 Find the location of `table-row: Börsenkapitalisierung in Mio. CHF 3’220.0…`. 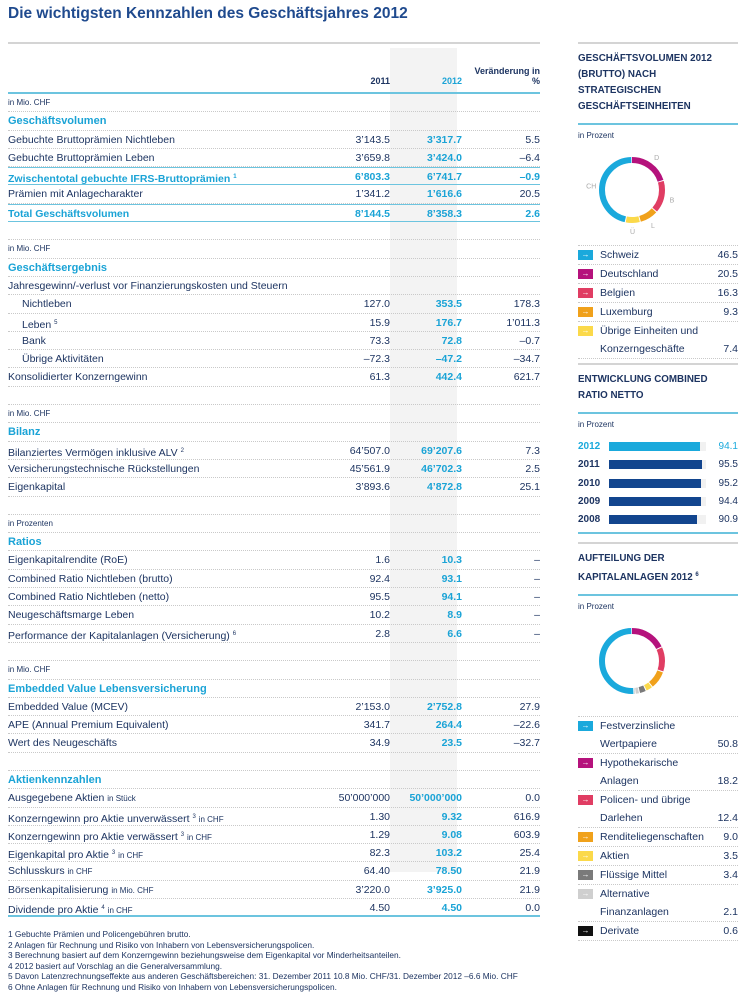

table-row: Börsenkapitalisierung in Mio. CHF 3’220.0… is located at coordinates (274, 890).